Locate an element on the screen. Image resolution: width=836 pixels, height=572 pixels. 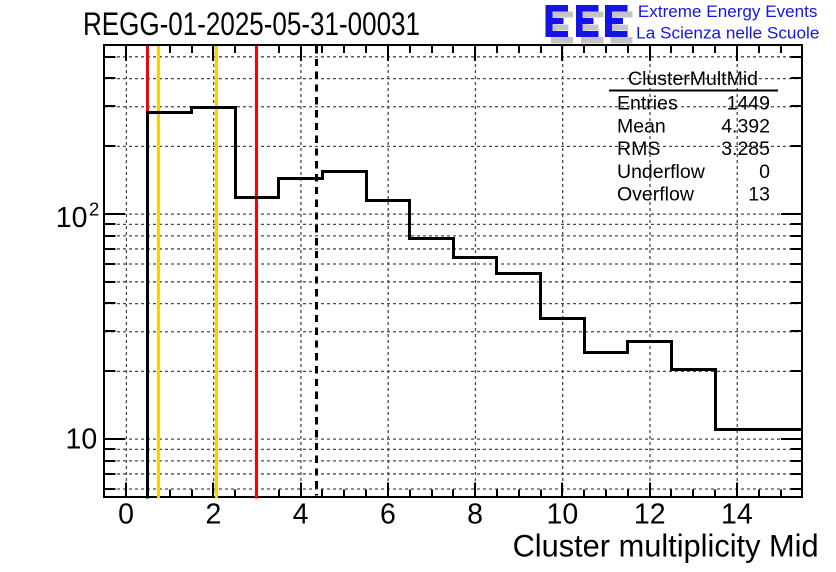
svg-text: Cluster multiplicity Mid is located at coordinates (666, 545).